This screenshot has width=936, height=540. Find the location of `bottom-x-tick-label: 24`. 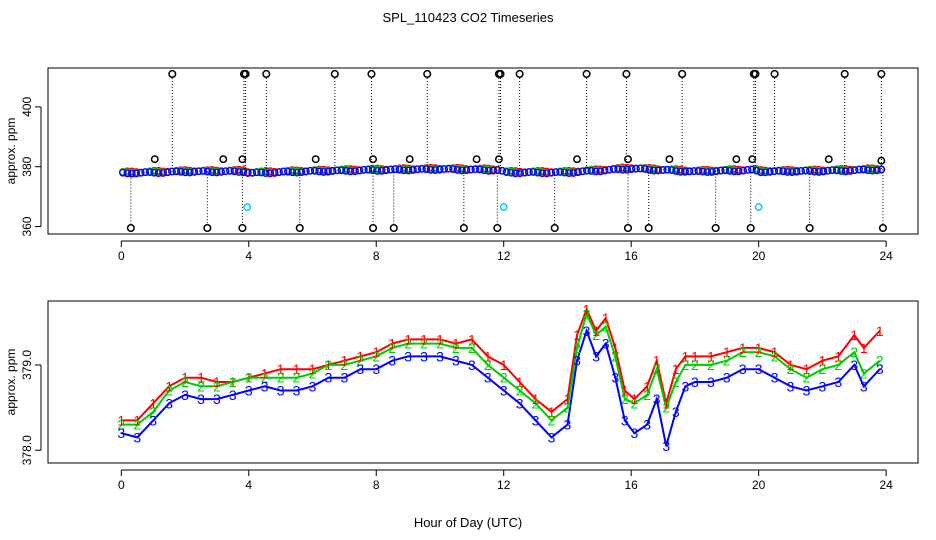

bottom-x-tick-label: 24 is located at coordinates (886, 485).